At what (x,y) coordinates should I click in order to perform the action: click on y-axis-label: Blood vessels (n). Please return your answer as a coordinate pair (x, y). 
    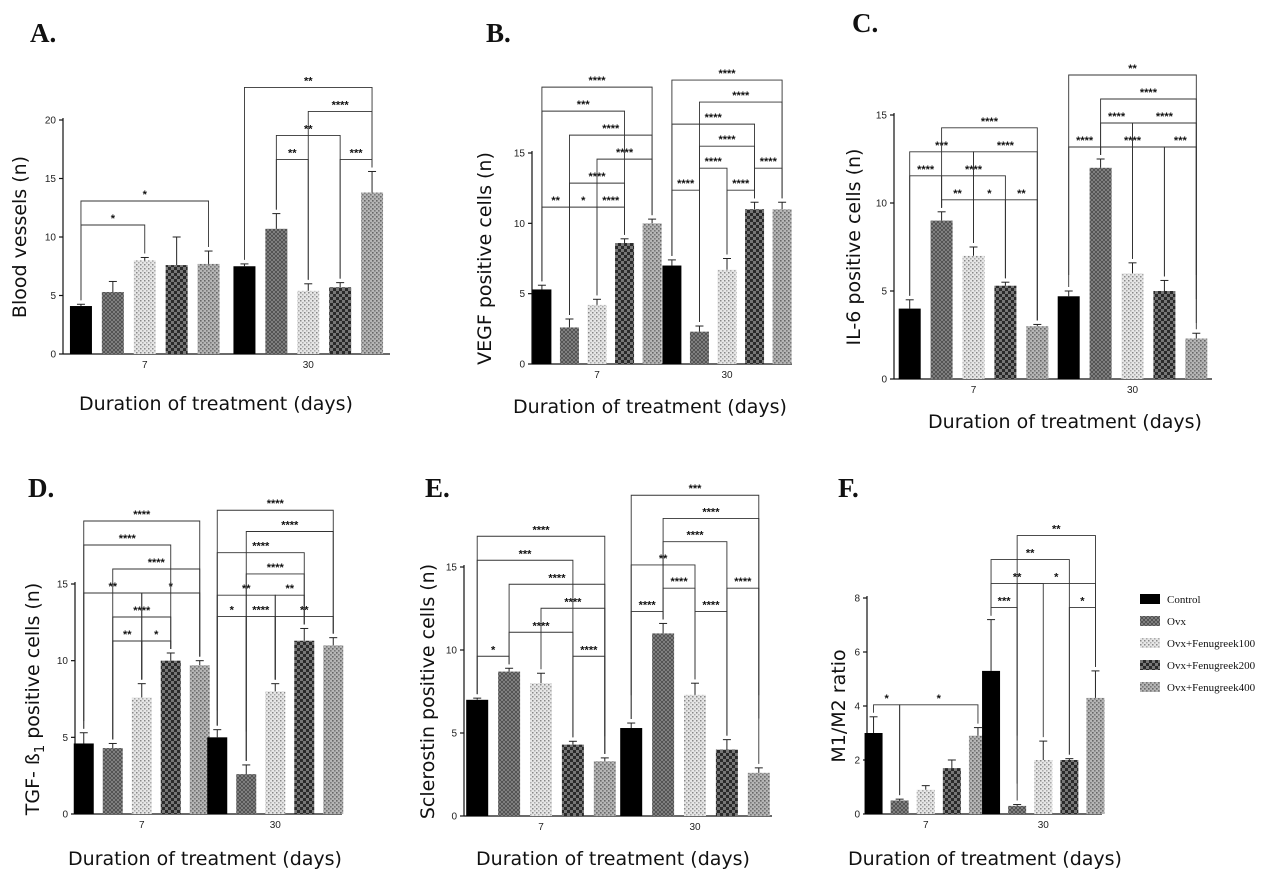
    Looking at the image, I should click on (20, 237).